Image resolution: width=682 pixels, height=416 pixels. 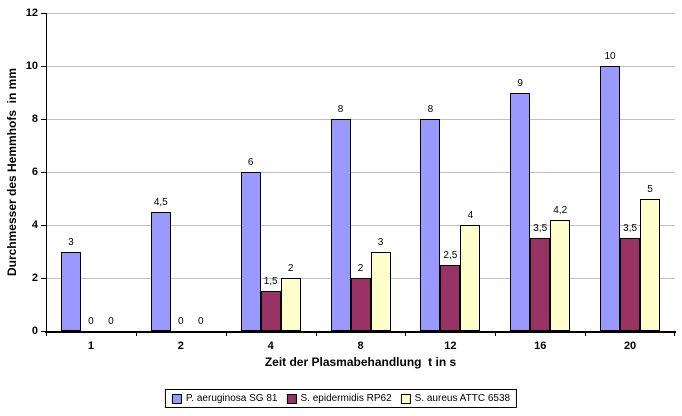 What do you see at coordinates (360, 332) in the screenshot?
I see `x-axis-line` at bounding box center [360, 332].